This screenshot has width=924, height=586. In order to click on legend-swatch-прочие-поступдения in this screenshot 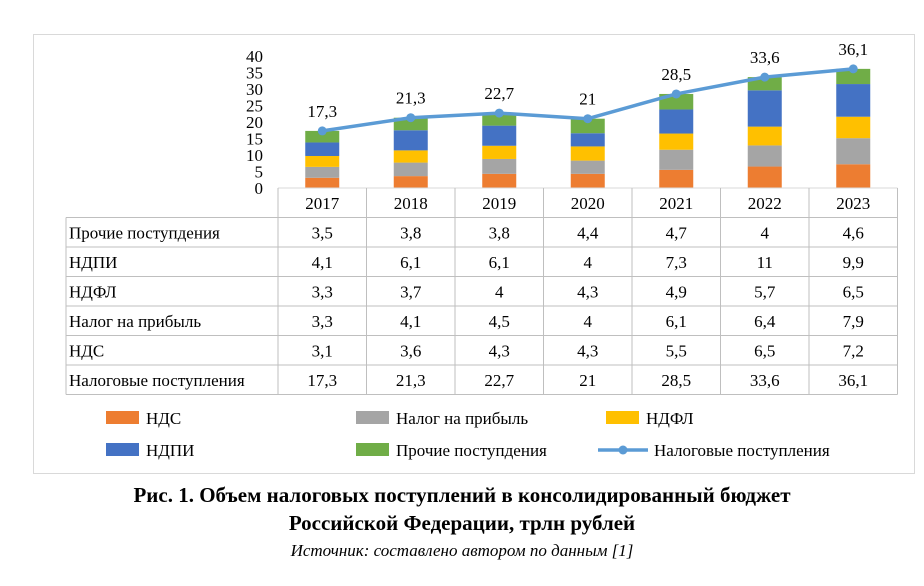, I will do `click(372, 449)`.